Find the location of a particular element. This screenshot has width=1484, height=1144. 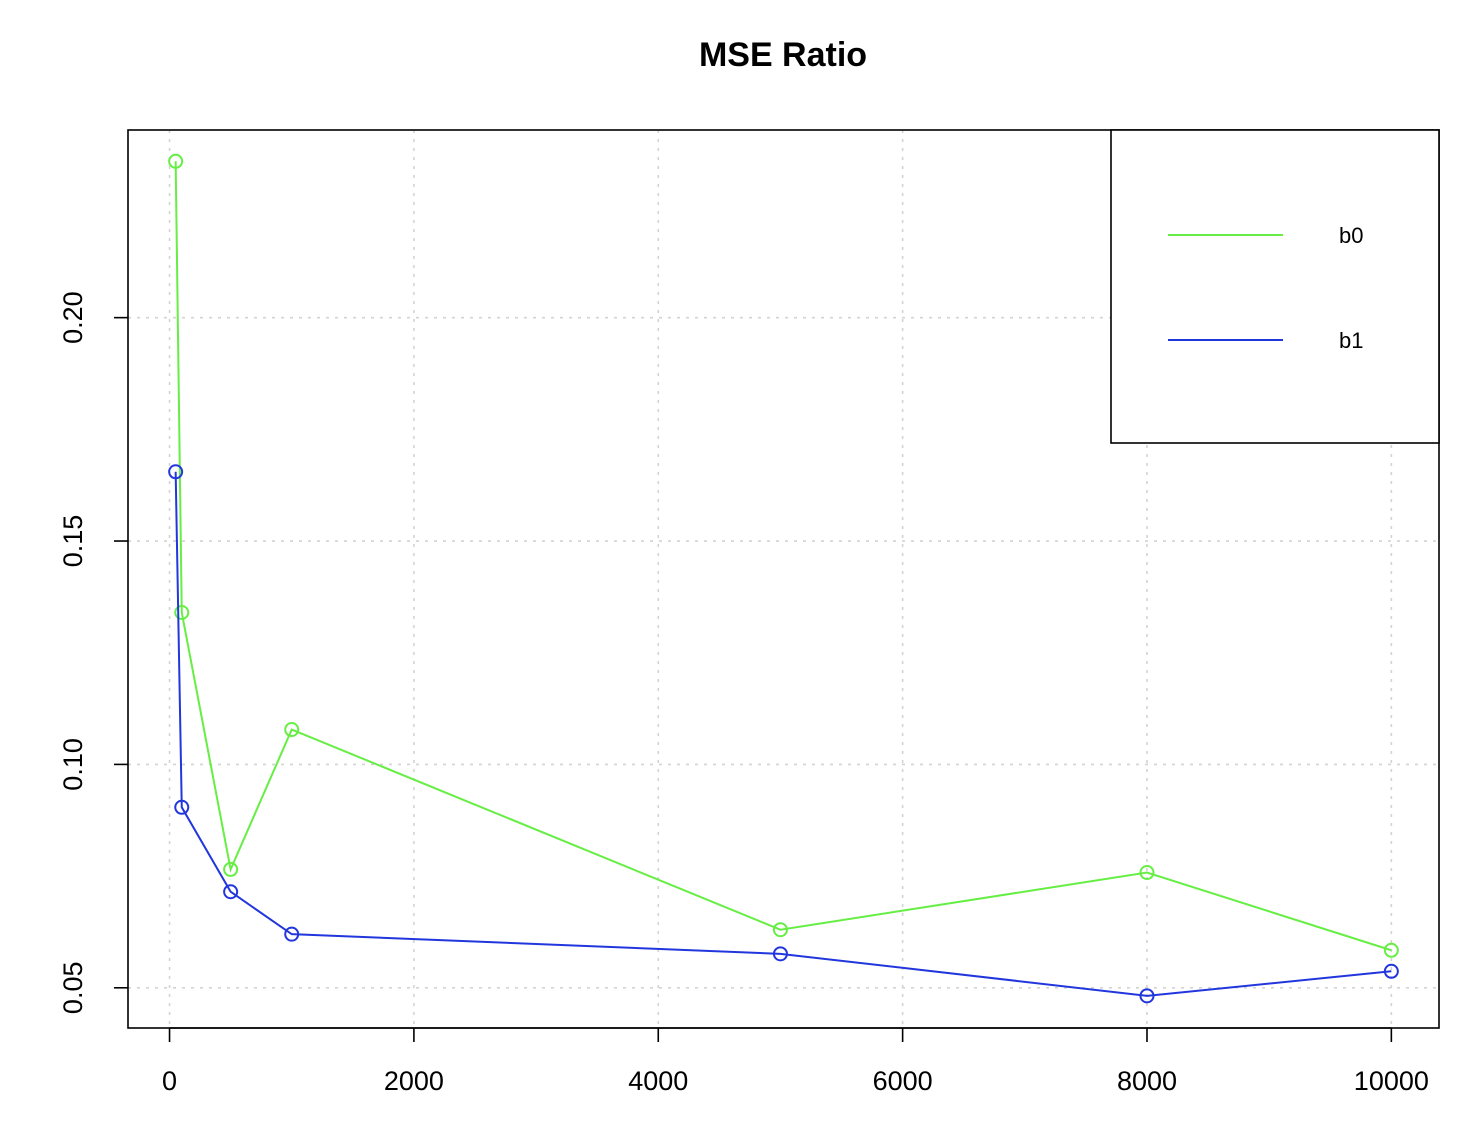

x-axis: 0 2000 4000 6000 8000 10000 is located at coordinates (795, 1061).